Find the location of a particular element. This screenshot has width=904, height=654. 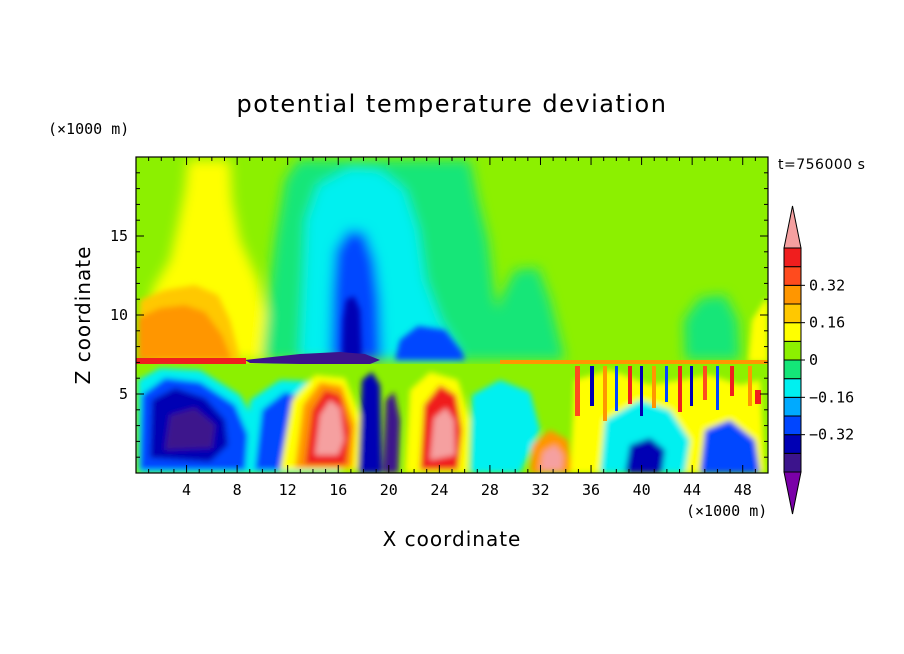

field-lower-pink-right2 is located at coordinates (551, 457).